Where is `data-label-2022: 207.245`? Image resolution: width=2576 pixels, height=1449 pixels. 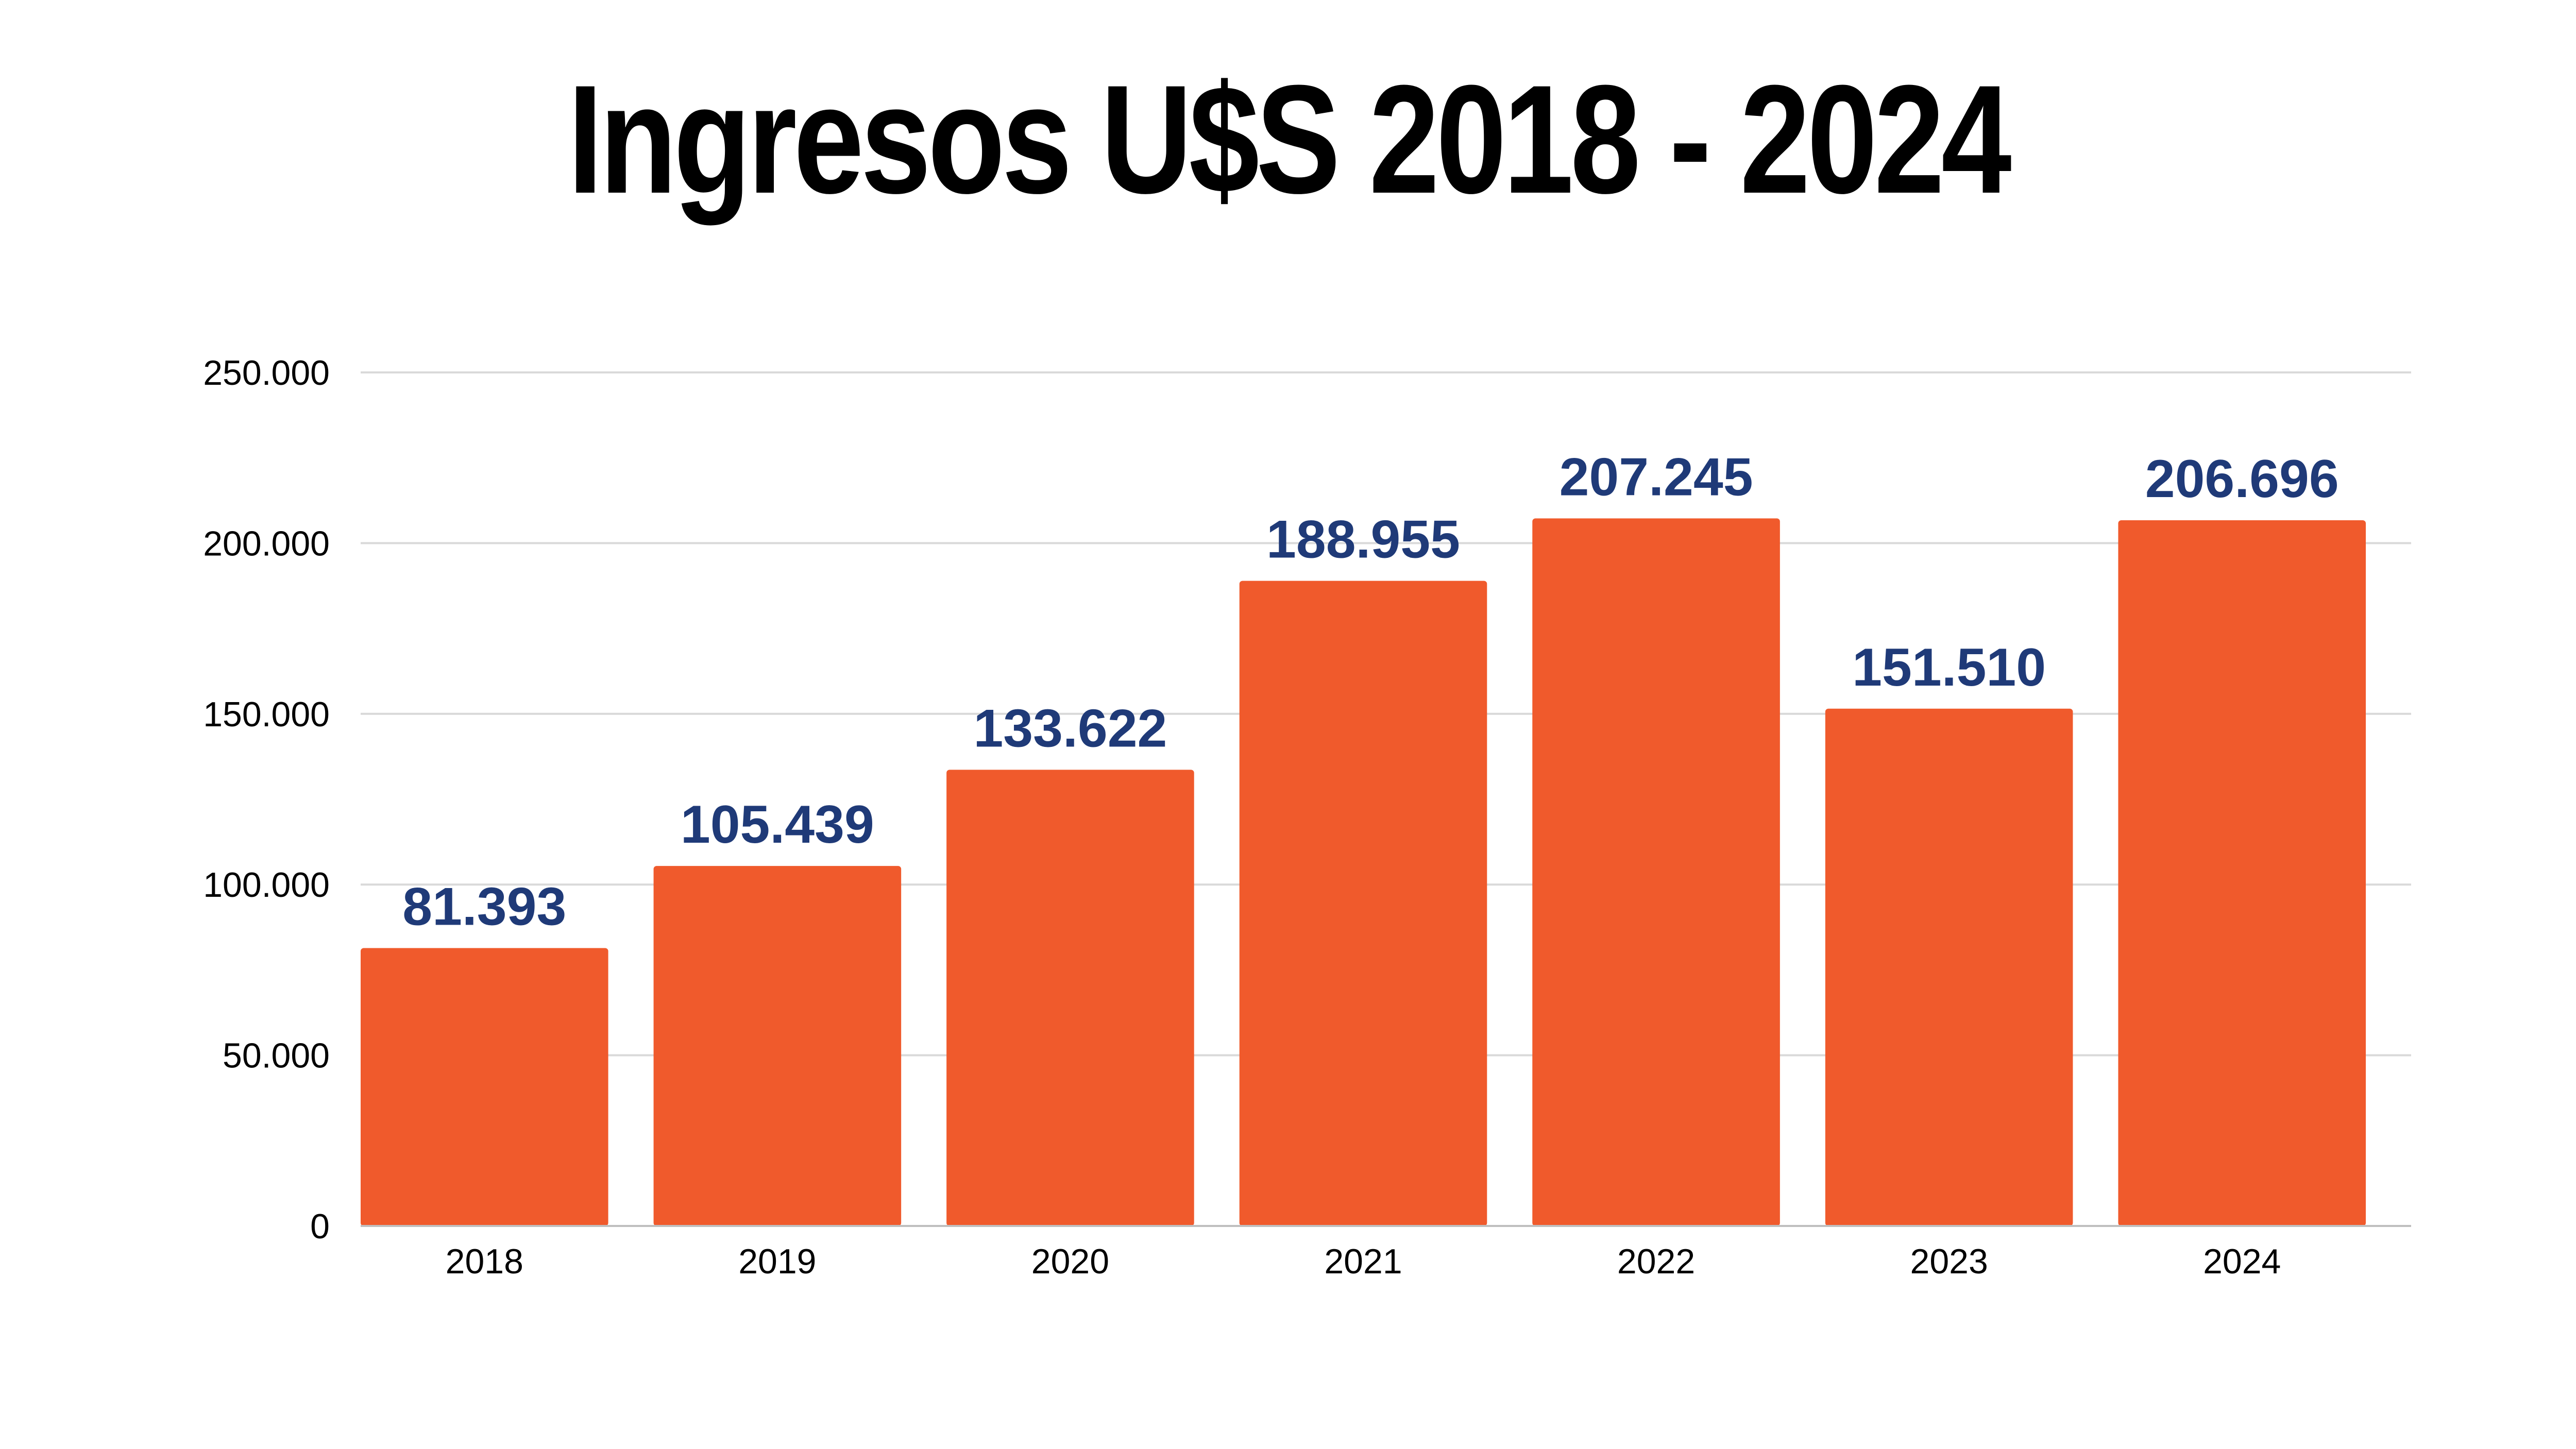 data-label-2022: 207.245 is located at coordinates (1656, 477).